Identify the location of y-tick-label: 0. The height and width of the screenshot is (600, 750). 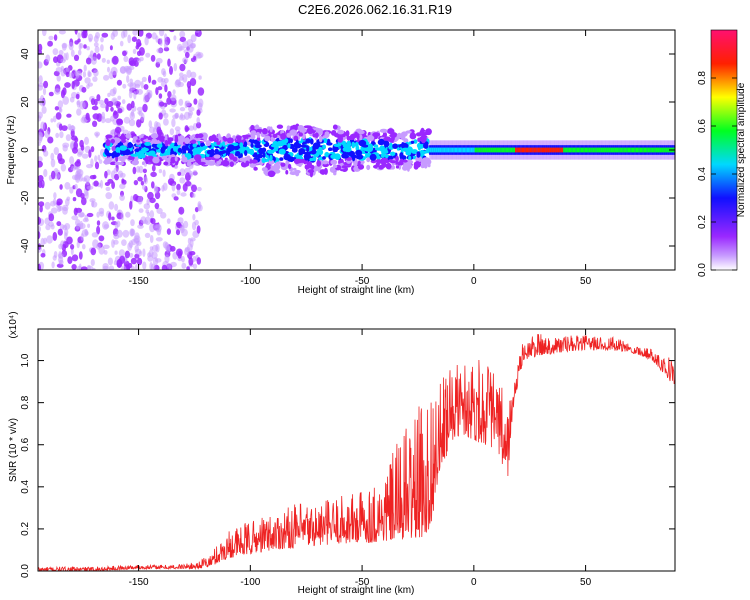
(25, 150).